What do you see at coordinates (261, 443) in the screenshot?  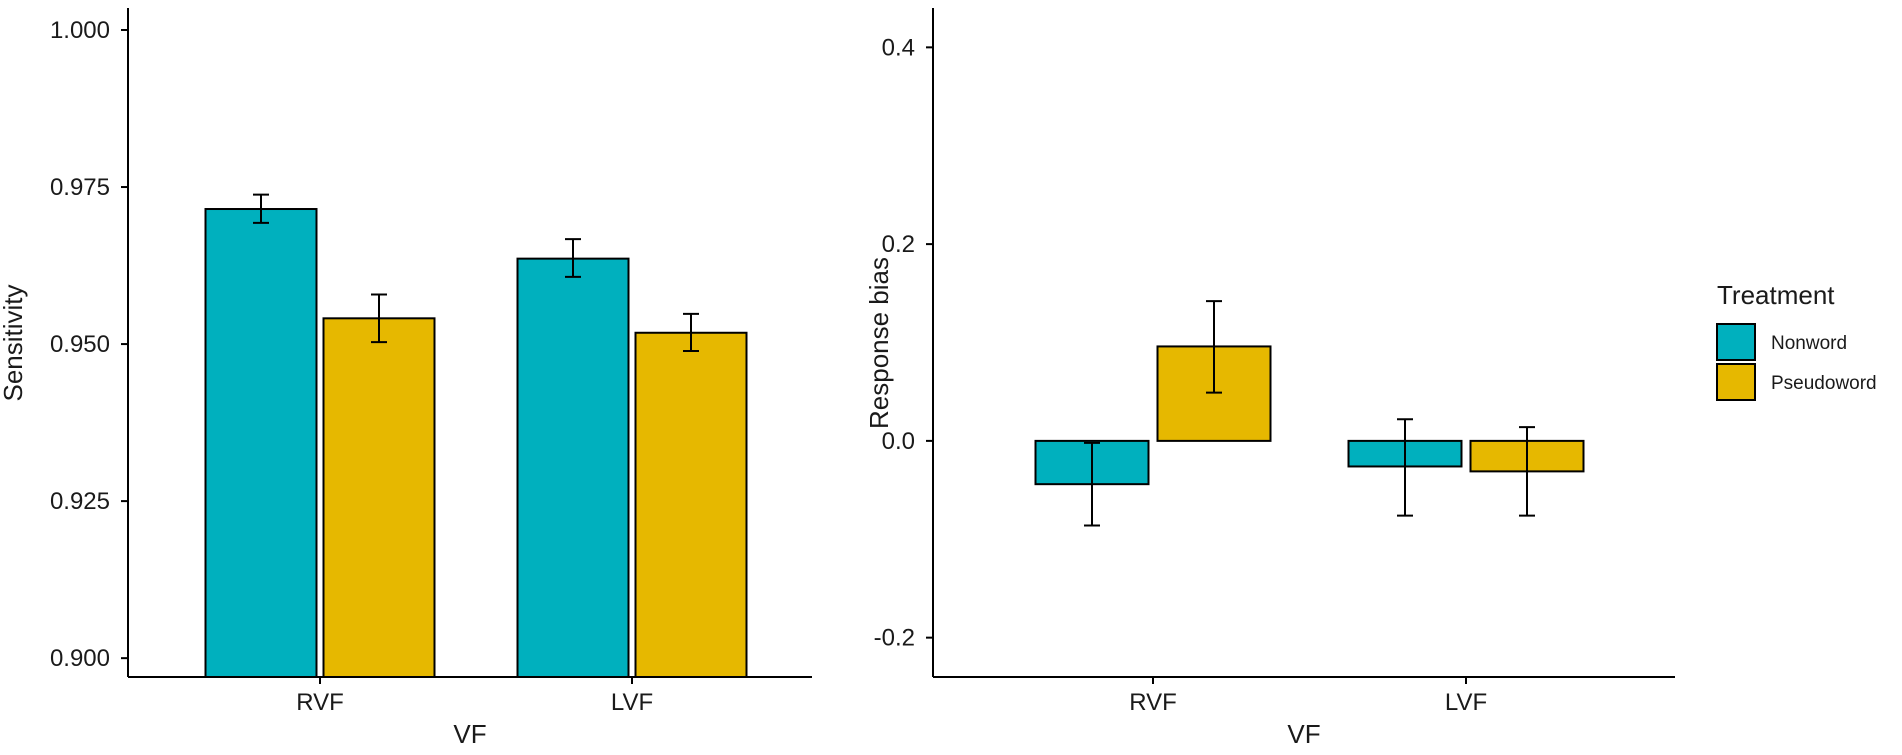 I see `bar-nonword-rvf` at bounding box center [261, 443].